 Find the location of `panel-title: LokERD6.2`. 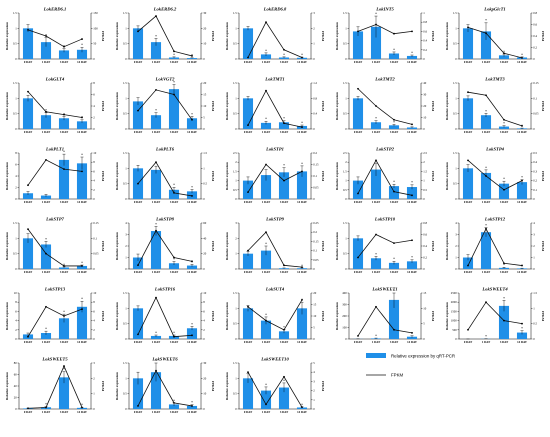

panel-title: LokERD6.2 is located at coordinates (165, 9).